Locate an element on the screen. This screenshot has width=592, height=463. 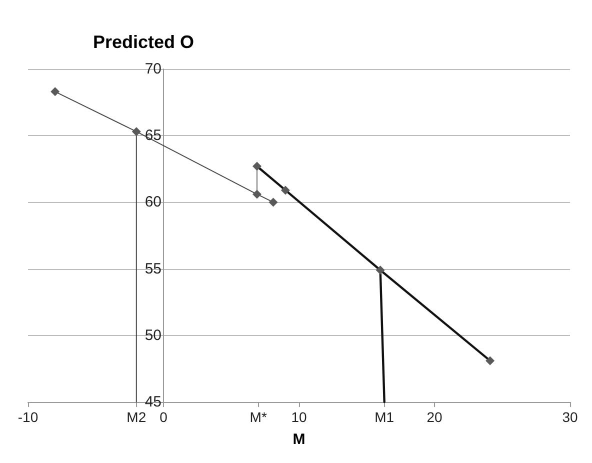
x-tick-label: 10 is located at coordinates (299, 417).